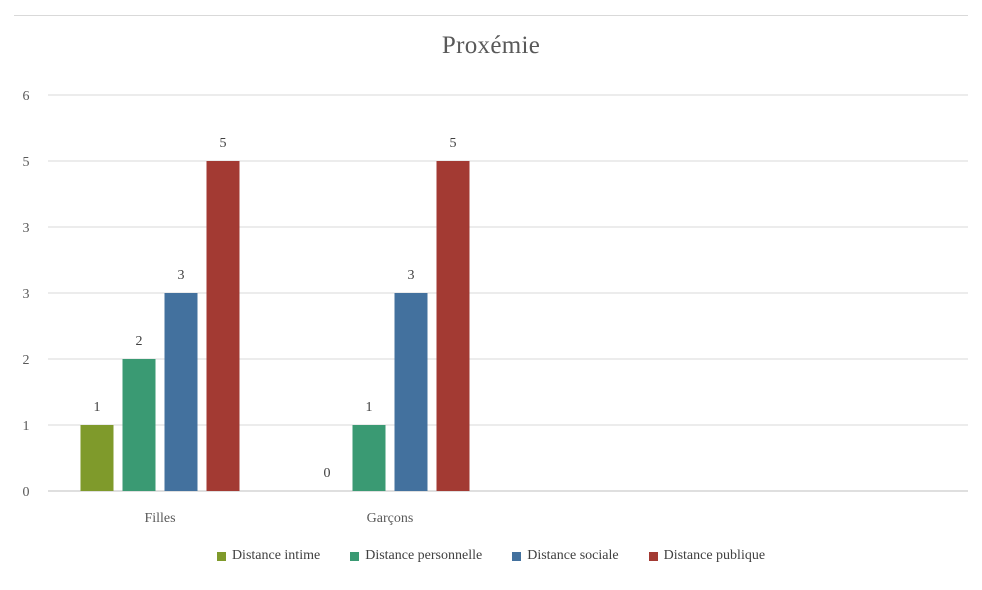 The height and width of the screenshot is (590, 982). I want to click on y-tick-label: 0, so click(26, 492).